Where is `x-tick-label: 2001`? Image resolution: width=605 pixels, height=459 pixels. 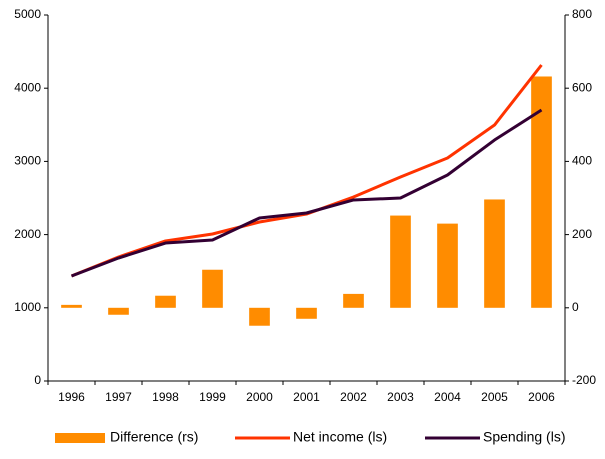
x-tick-label: 2001 is located at coordinates (306, 397).